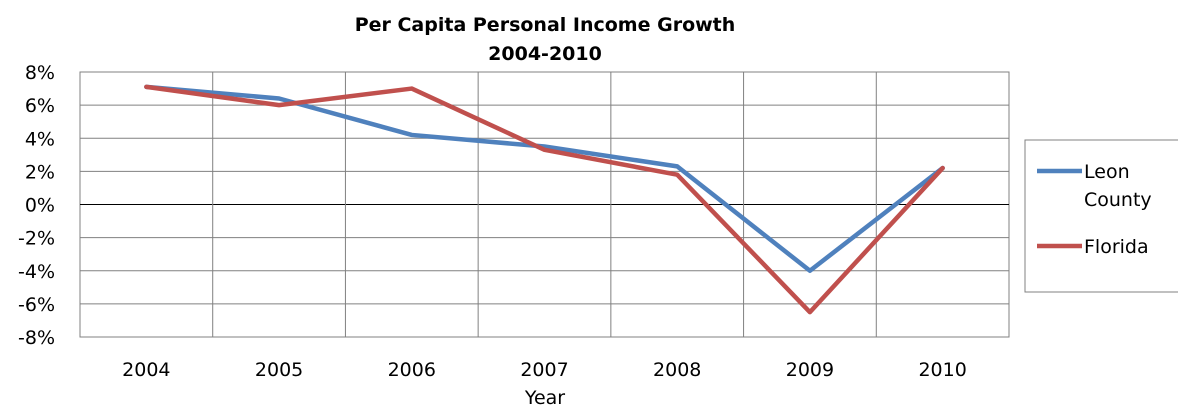  What do you see at coordinates (544, 398) in the screenshot?
I see `x-axis-label: Year` at bounding box center [544, 398].